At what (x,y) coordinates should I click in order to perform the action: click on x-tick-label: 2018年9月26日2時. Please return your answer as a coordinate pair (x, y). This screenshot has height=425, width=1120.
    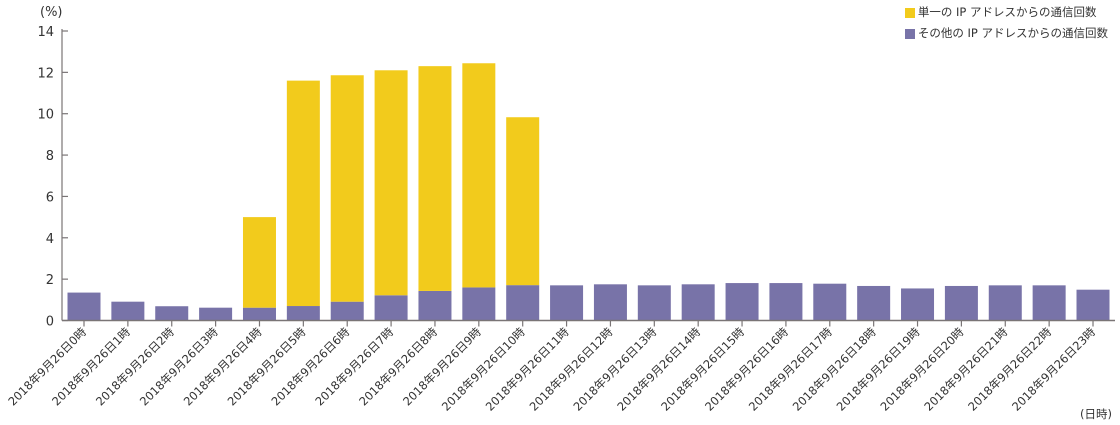
    Looking at the image, I should click on (135, 366).